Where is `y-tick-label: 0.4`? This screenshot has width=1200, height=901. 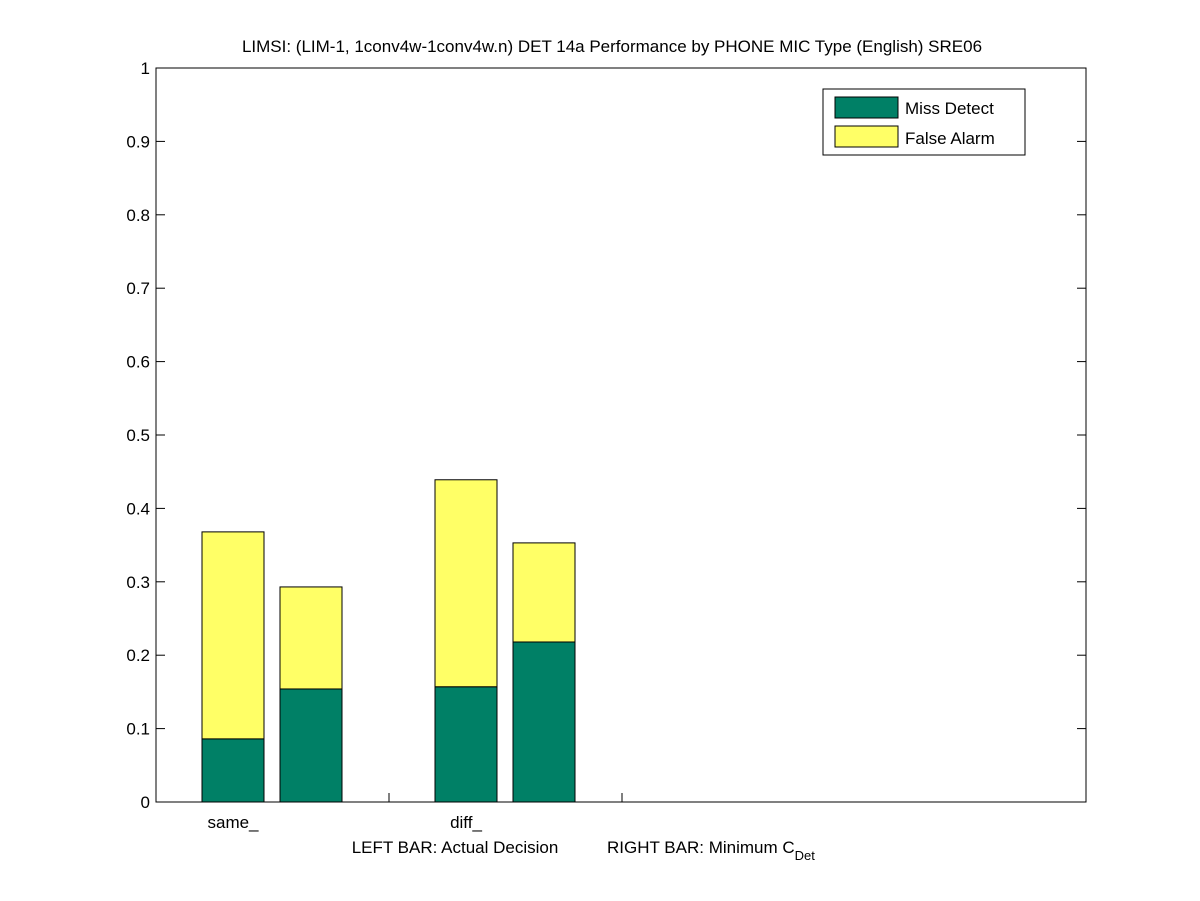
y-tick-label: 0.4 is located at coordinates (138, 508).